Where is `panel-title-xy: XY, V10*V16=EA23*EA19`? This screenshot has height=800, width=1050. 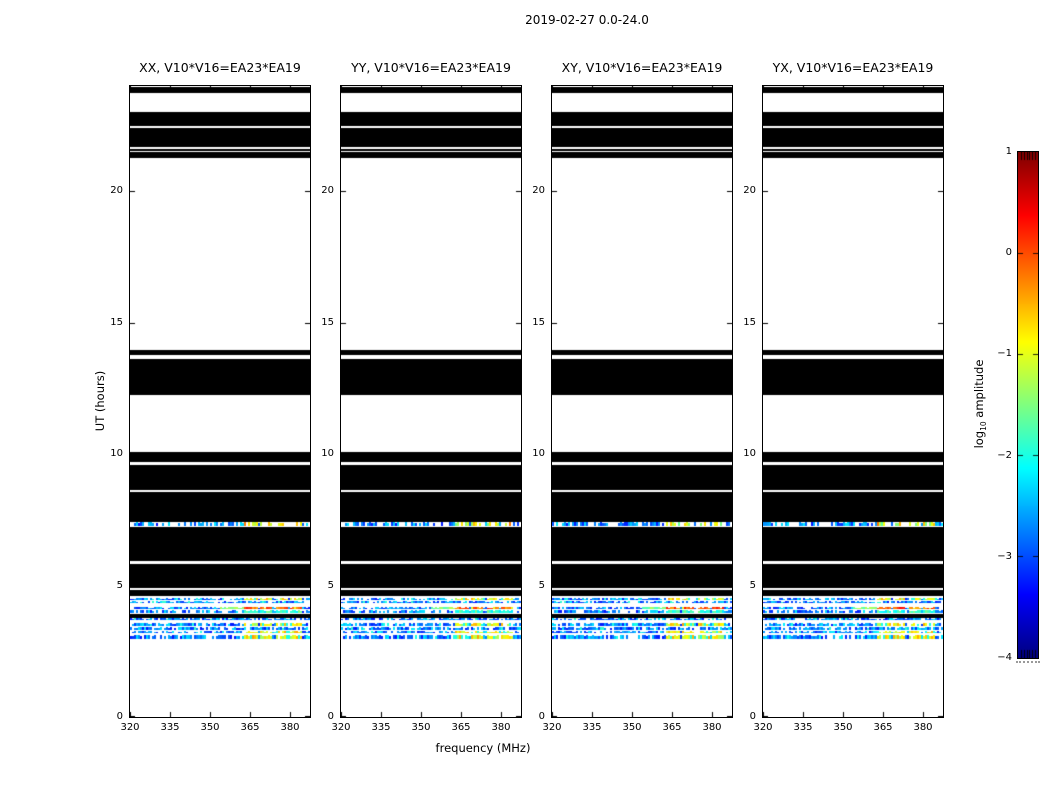
panel-title-xy: XY, V10*V16=EA23*EA19 is located at coordinates (642, 67).